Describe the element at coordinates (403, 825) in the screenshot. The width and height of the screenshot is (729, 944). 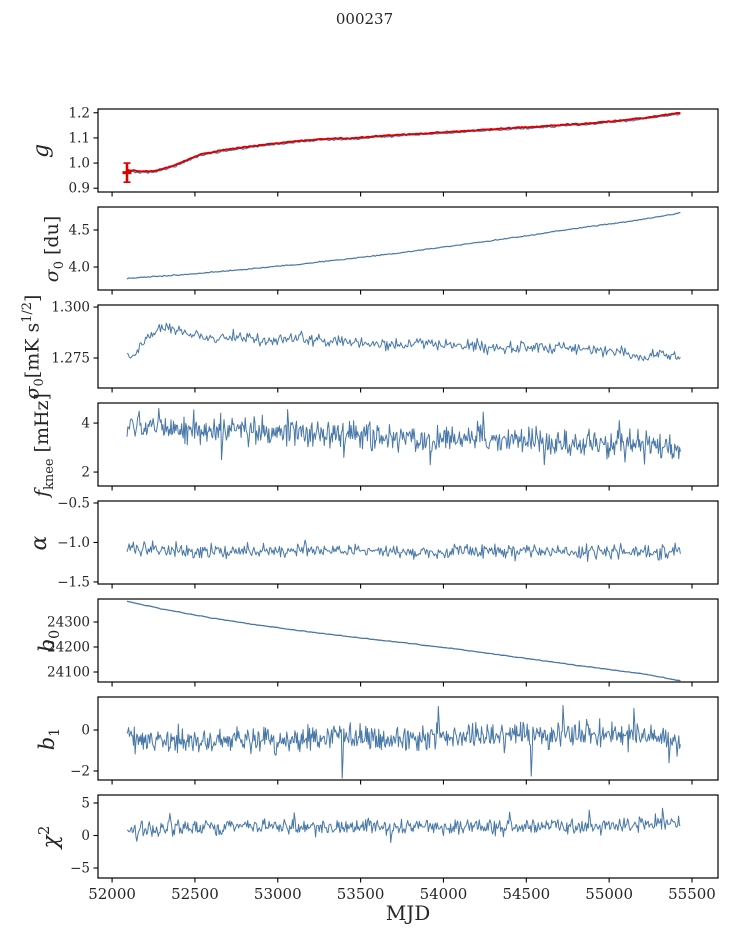
I see `series-chi2` at that location.